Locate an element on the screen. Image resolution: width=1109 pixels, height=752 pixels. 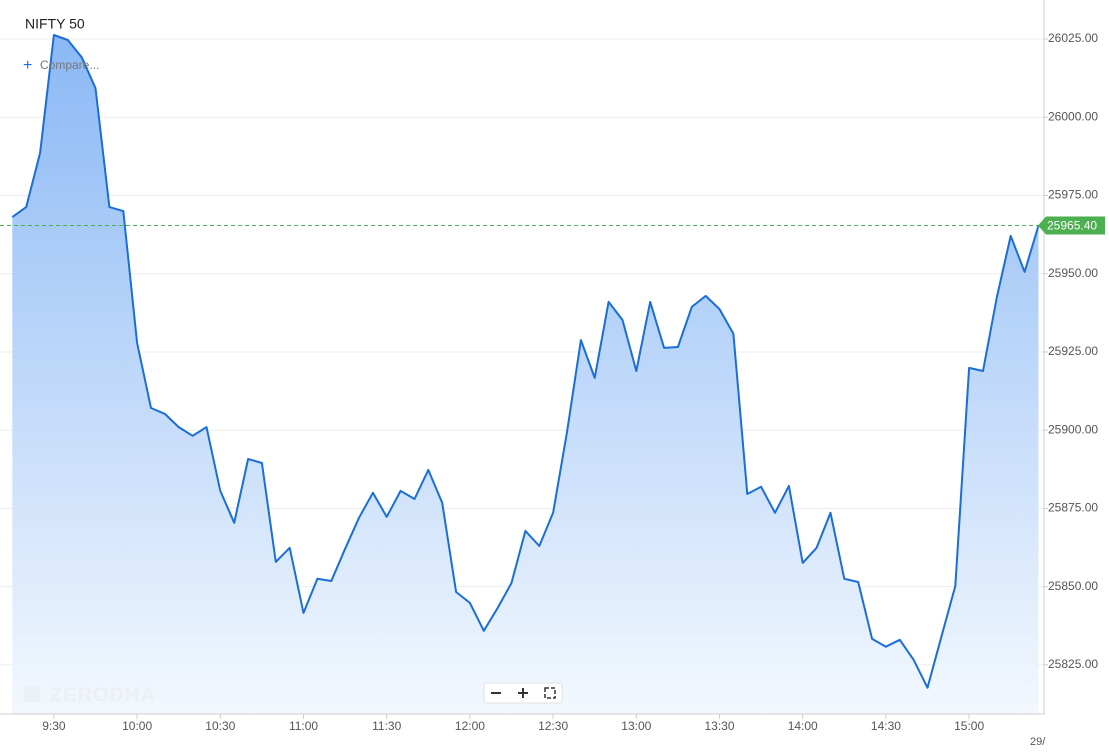
last-price-tag is located at coordinates (1071, 225).